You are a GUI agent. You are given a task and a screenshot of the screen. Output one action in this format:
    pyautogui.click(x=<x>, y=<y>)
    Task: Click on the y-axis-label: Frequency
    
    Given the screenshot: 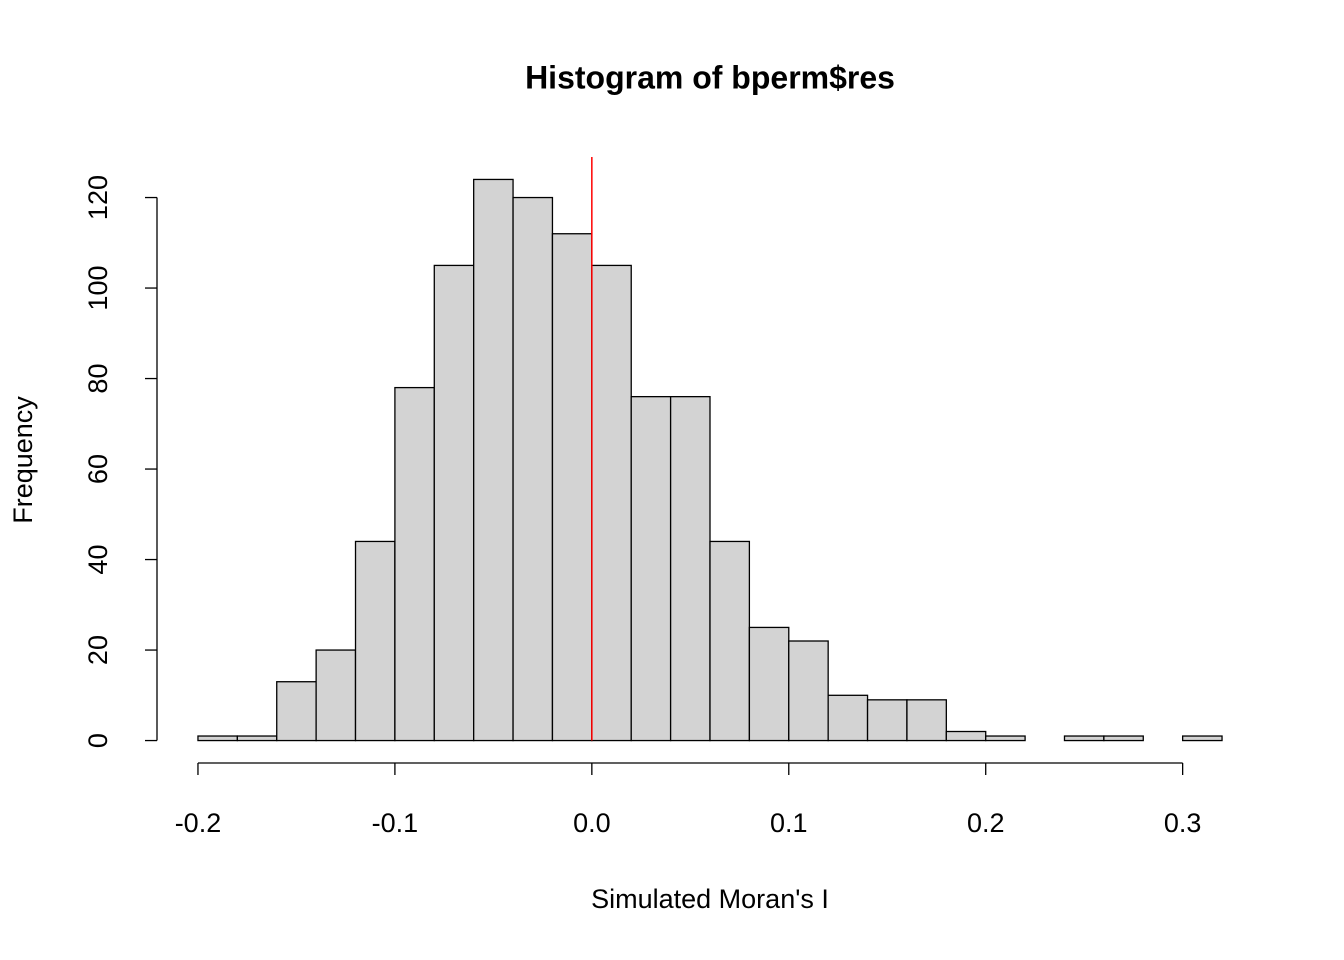 What is the action you would take?
    pyautogui.click(x=23, y=460)
    